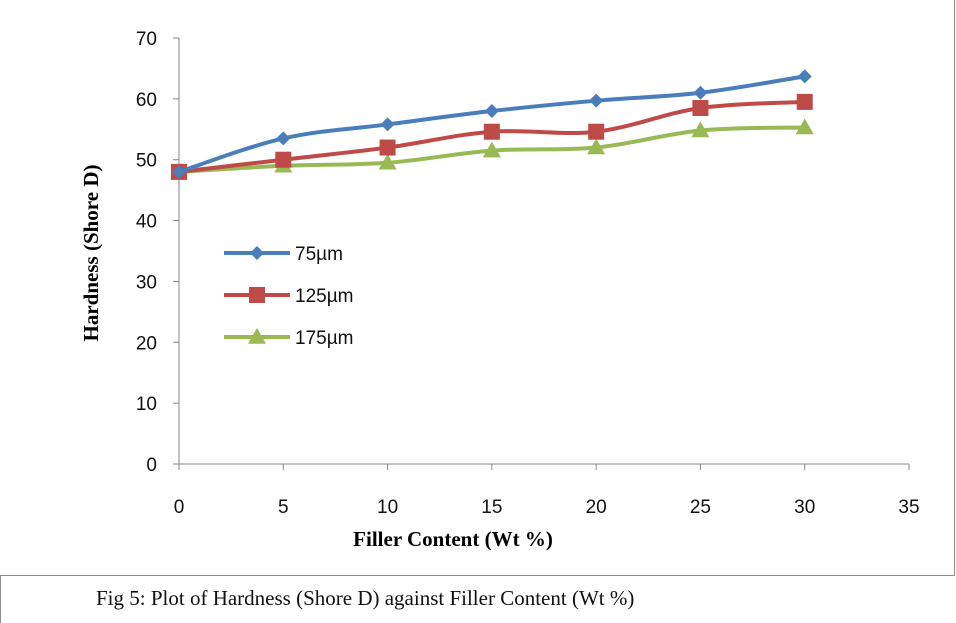 The width and height of the screenshot is (956, 623). Describe the element at coordinates (146, 343) in the screenshot. I see `y-tick-label: 20` at that location.